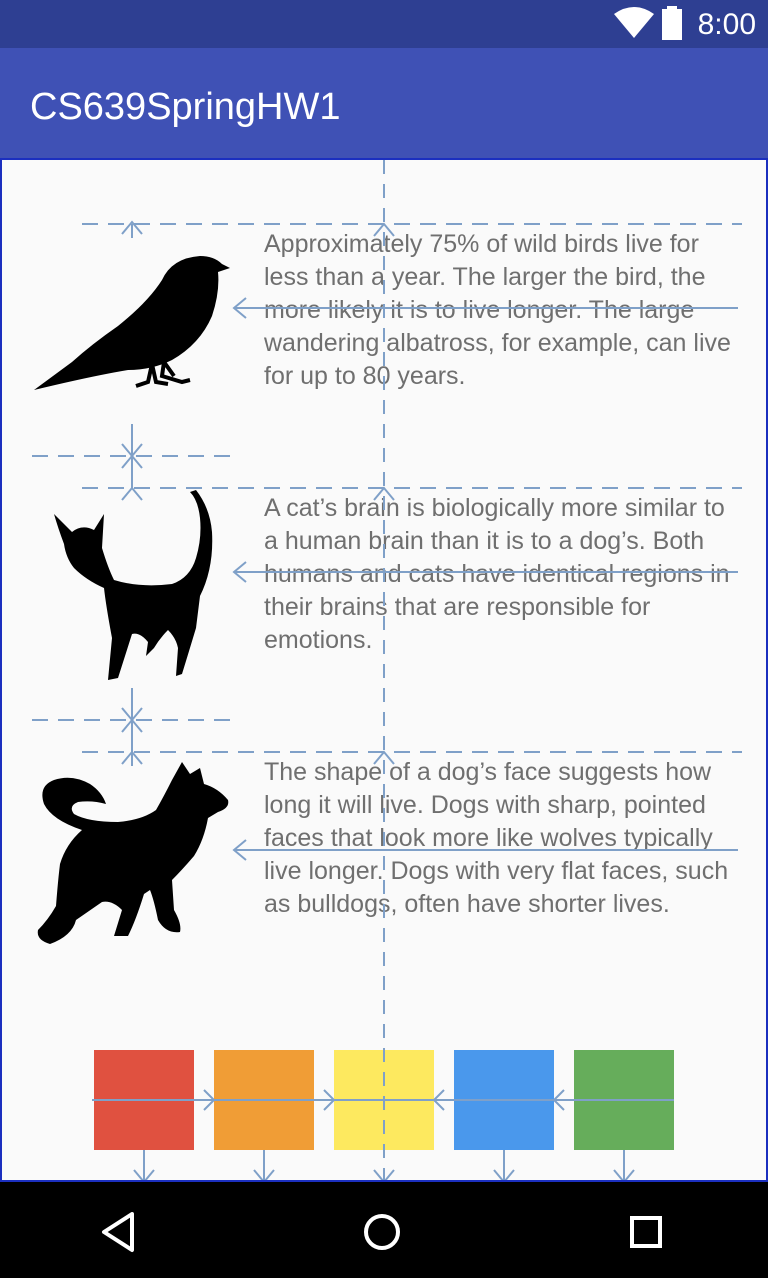 The height and width of the screenshot is (1278, 768). Describe the element at coordinates (185, 107) in the screenshot. I see `app-title: CS639SpringHW1` at that location.